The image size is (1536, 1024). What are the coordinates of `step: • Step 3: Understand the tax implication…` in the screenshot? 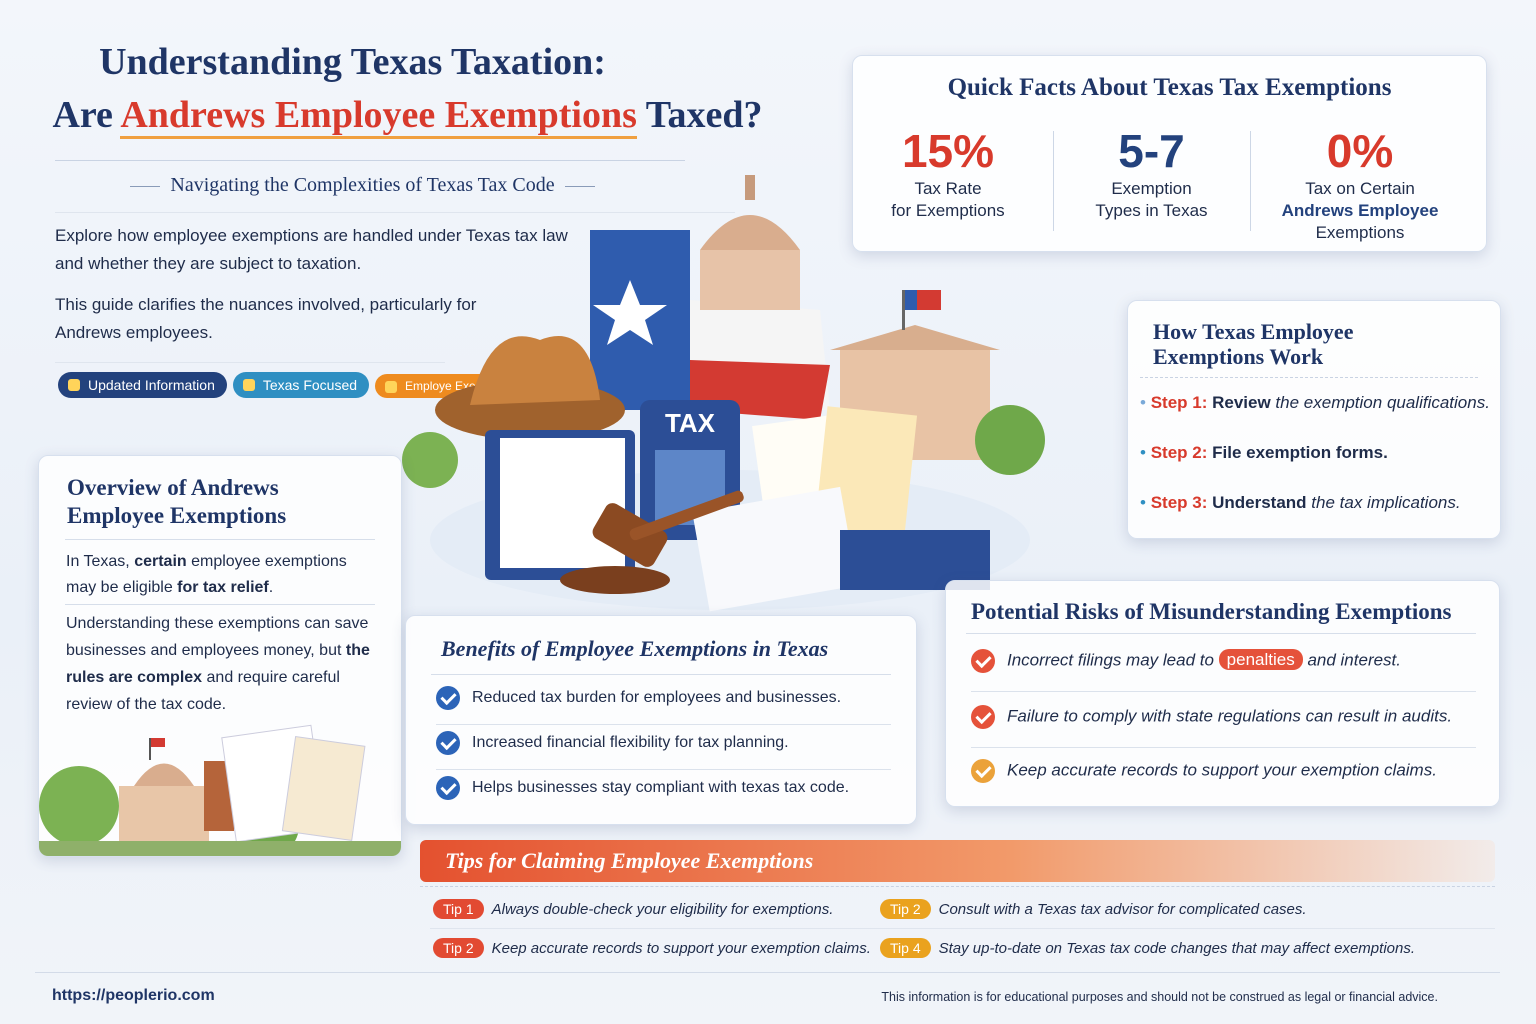 It's located at (1300, 502).